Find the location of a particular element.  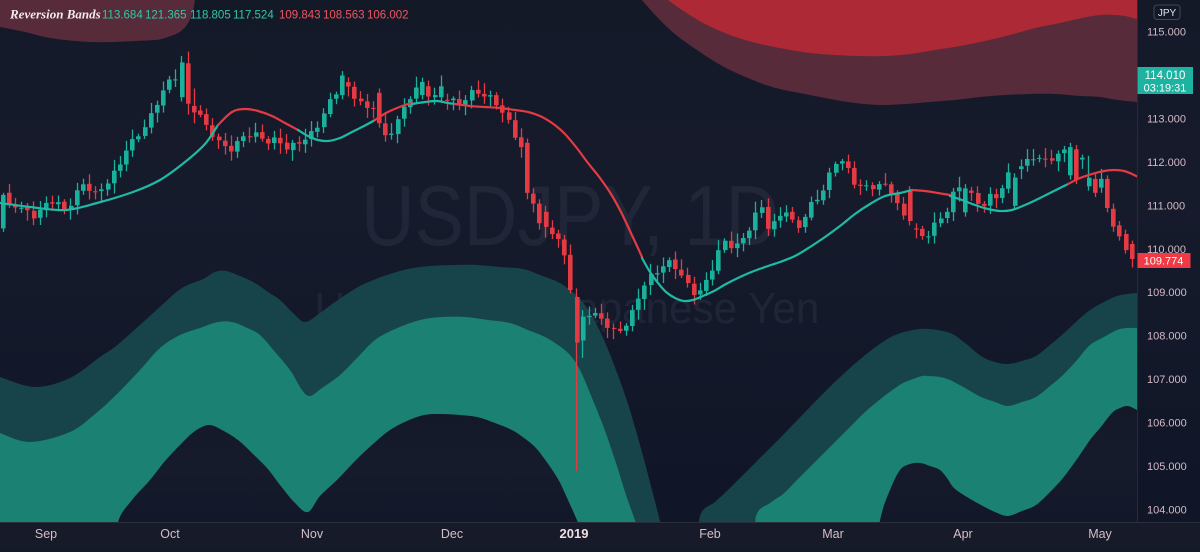

svg-text: 121.365 is located at coordinates (166, 16).